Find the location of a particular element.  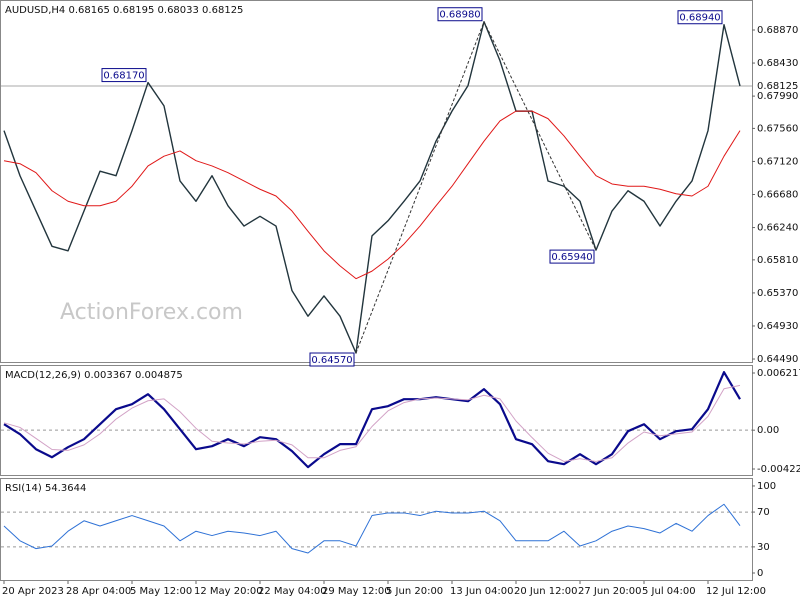

annotation-label: 0.65940 is located at coordinates (571, 257).